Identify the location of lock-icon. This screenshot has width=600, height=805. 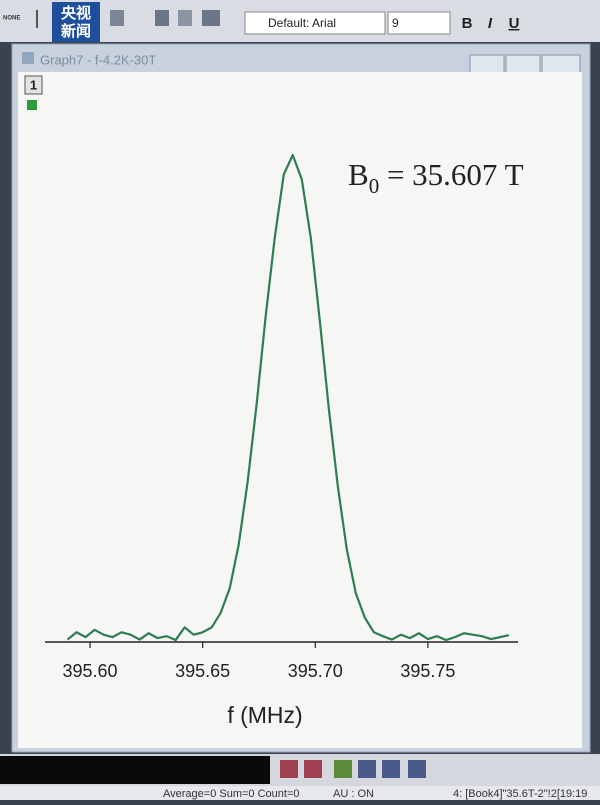
(32, 105).